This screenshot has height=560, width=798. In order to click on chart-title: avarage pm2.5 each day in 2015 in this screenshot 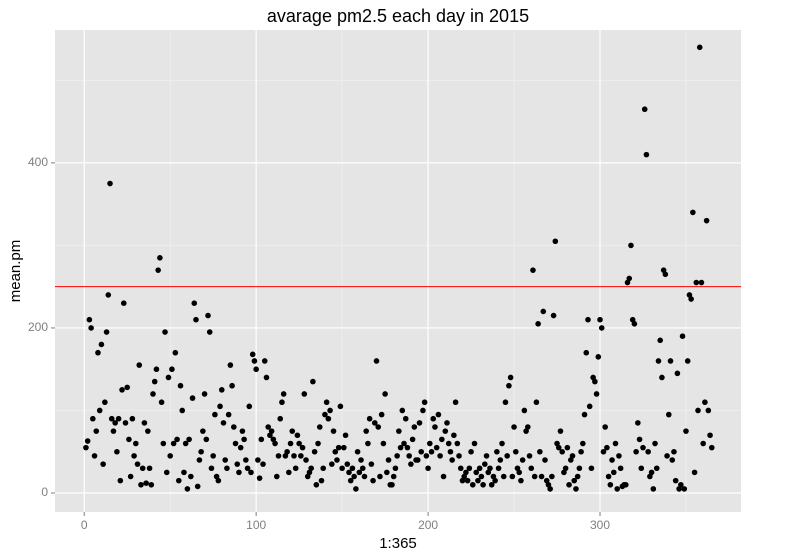, I will do `click(398, 16)`.